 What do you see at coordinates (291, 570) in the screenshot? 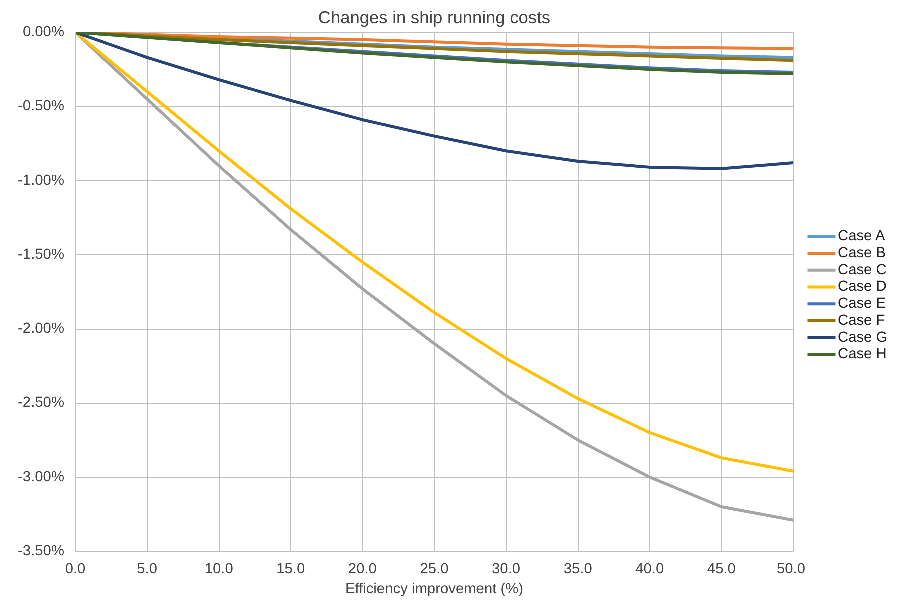
I see `x-tick-label: 15.0` at bounding box center [291, 570].